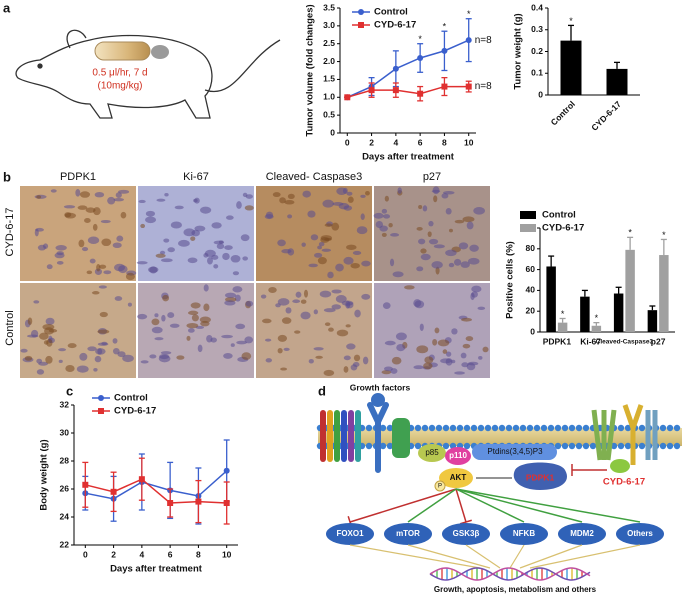  What do you see at coordinates (551, 299) in the screenshot?
I see `bar` at bounding box center [551, 299].